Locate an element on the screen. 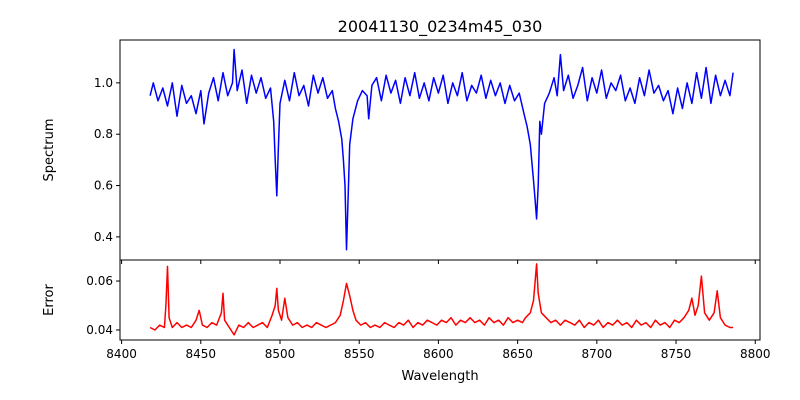 Image resolution: width=800 pixels, height=400 pixels. x-tick-label: 8450 is located at coordinates (201, 354).